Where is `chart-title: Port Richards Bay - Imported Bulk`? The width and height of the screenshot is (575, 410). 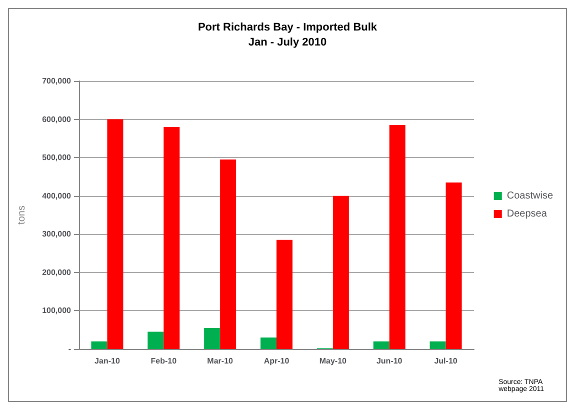 chart-title: Port Richards Bay - Imported Bulk is located at coordinates (288, 28).